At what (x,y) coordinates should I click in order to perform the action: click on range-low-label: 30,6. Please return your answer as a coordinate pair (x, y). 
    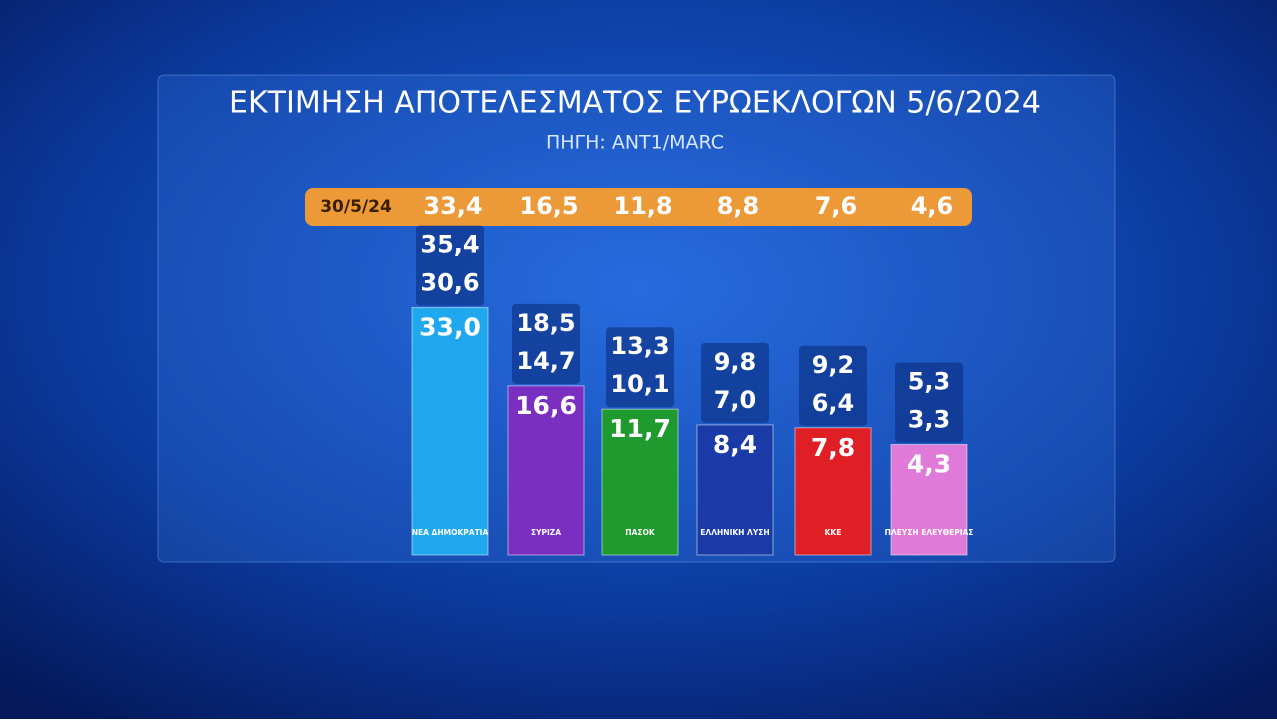
    Looking at the image, I should click on (449, 283).